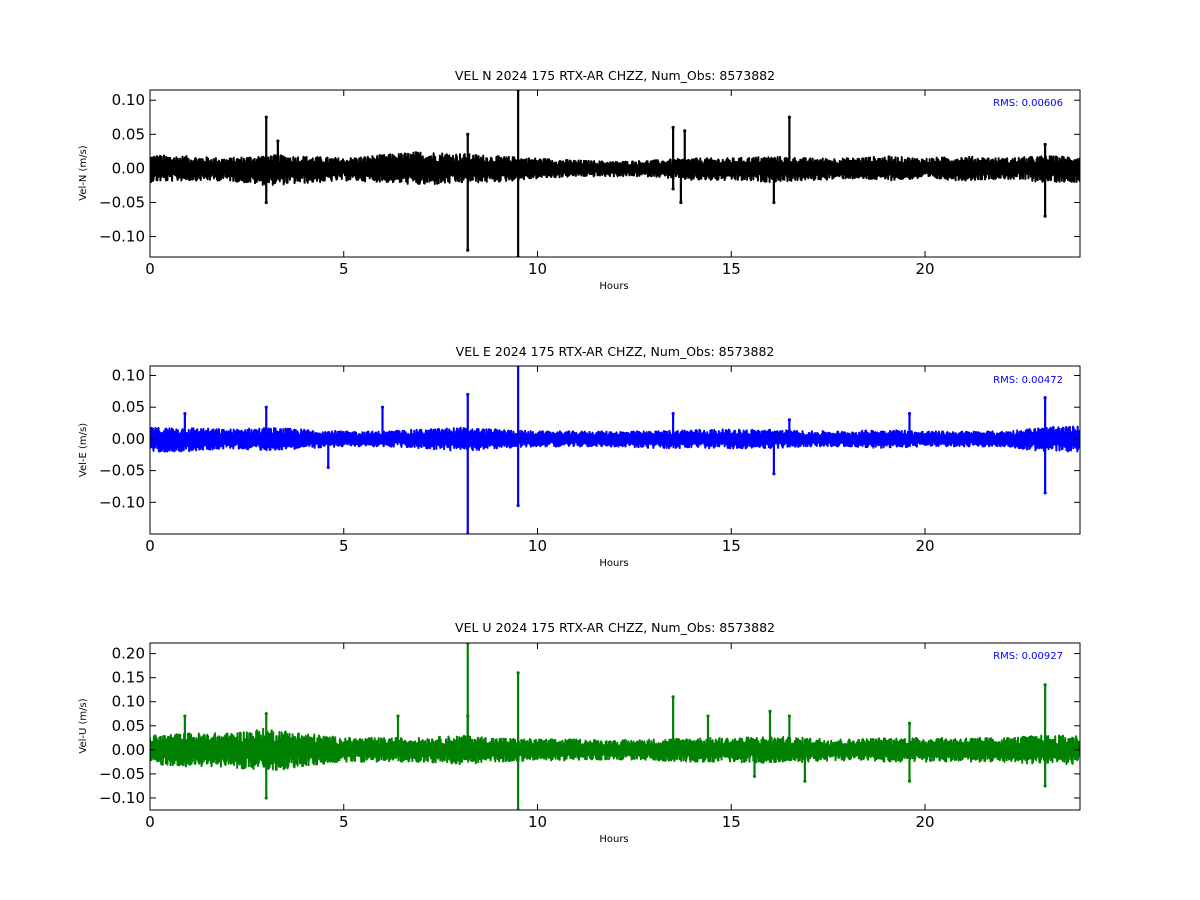 The image size is (1200, 900). Describe the element at coordinates (83, 450) in the screenshot. I see `y-axis-label: Vel-E (m/s)` at that location.